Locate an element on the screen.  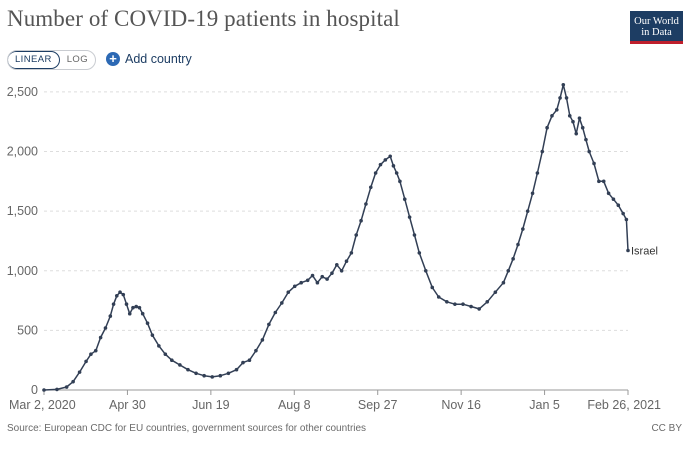
log-scale-button: LOG is located at coordinates (77, 59).